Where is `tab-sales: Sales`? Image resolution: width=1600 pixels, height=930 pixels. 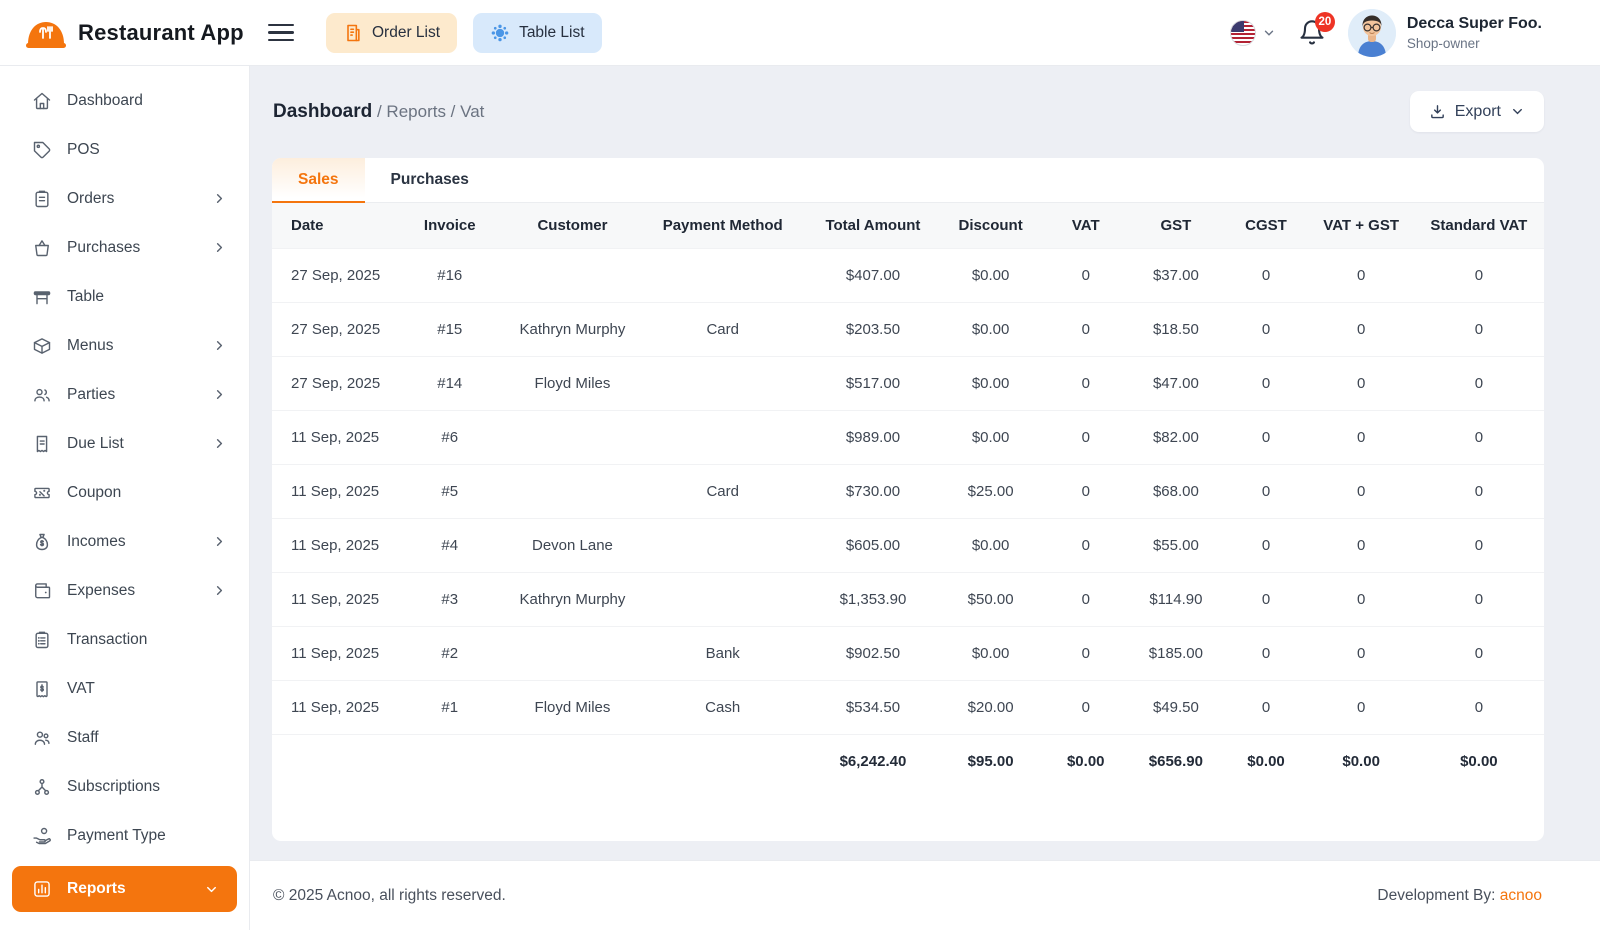
tab-sales: Sales is located at coordinates (318, 180).